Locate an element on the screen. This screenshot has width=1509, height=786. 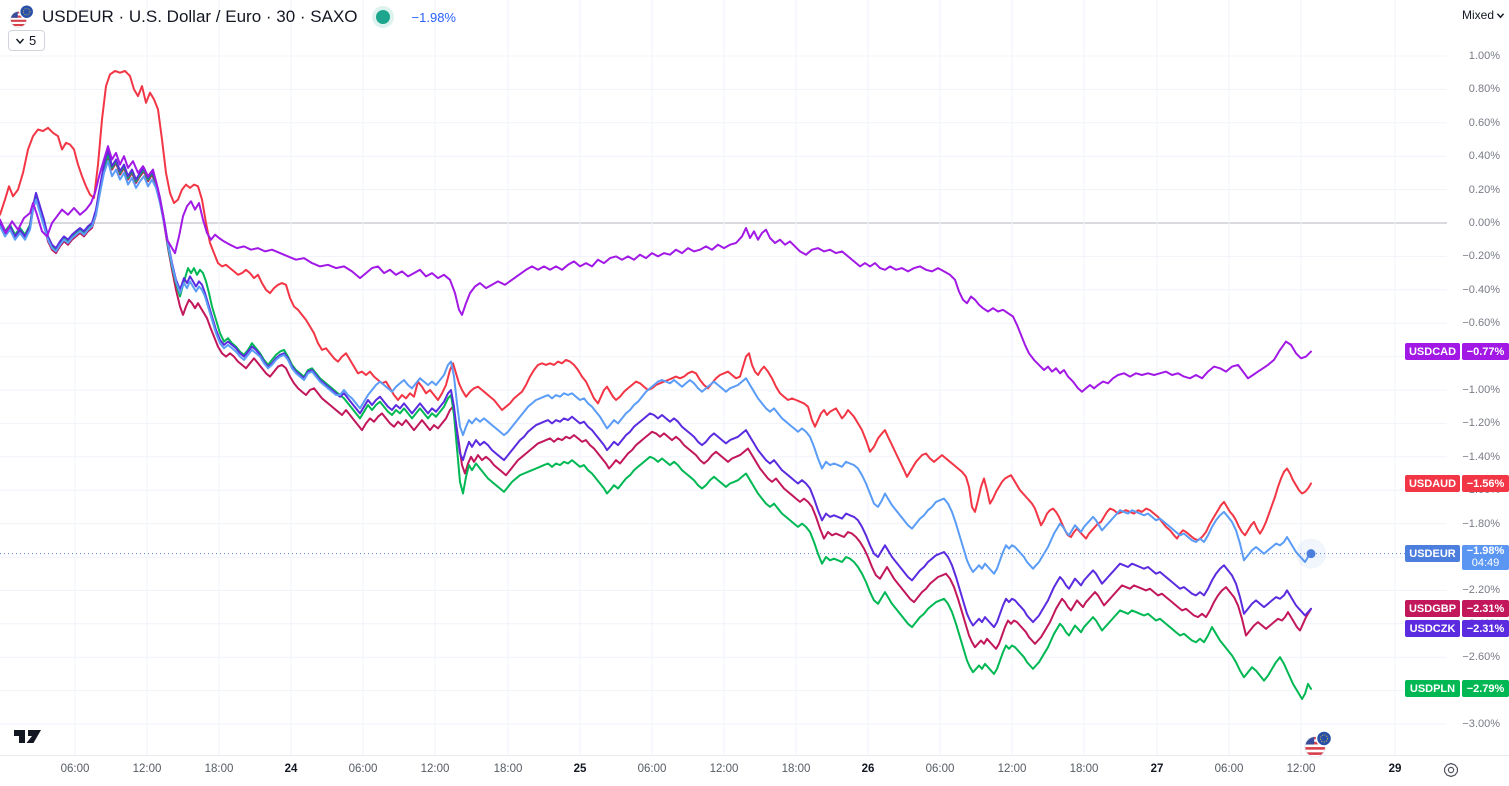
usdeur-pair-flags-icon is located at coordinates (22, 16).